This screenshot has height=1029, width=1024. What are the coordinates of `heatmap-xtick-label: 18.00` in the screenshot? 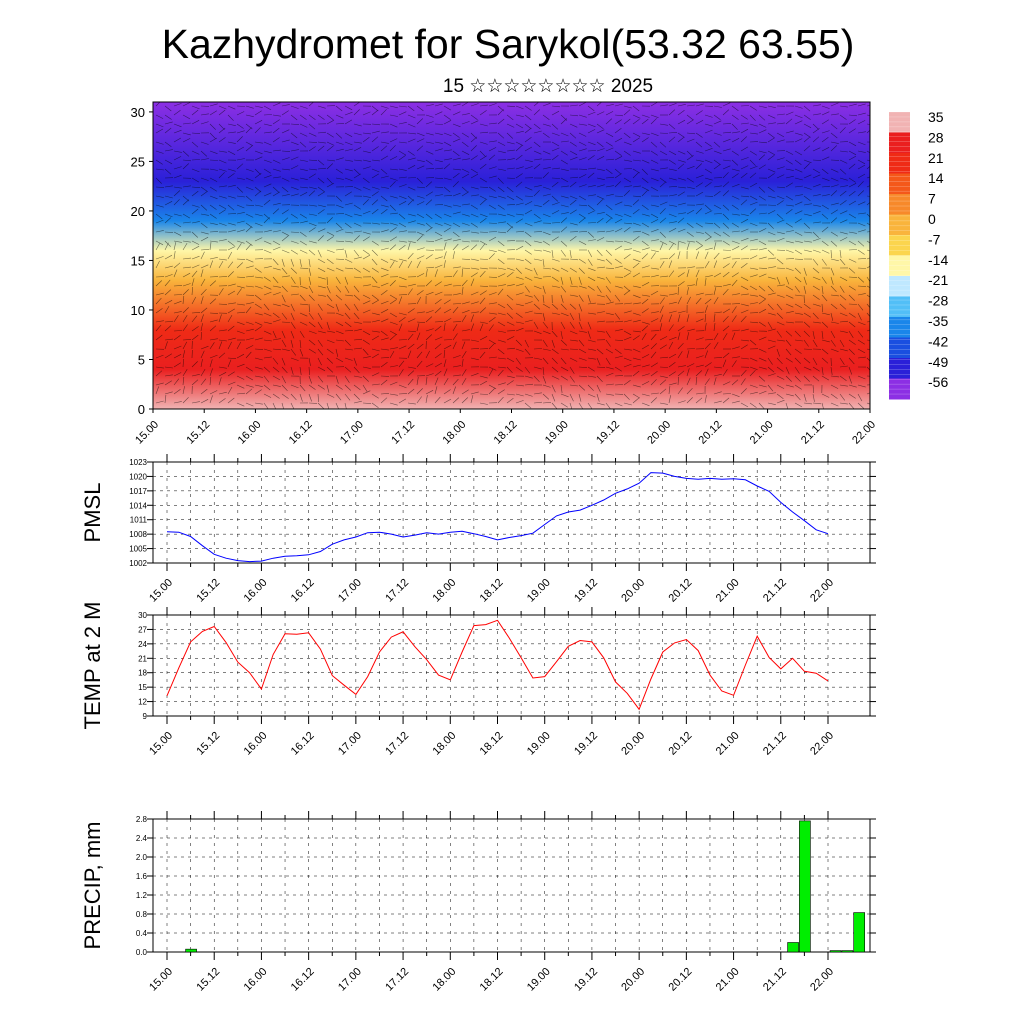 It's located at (454, 433).